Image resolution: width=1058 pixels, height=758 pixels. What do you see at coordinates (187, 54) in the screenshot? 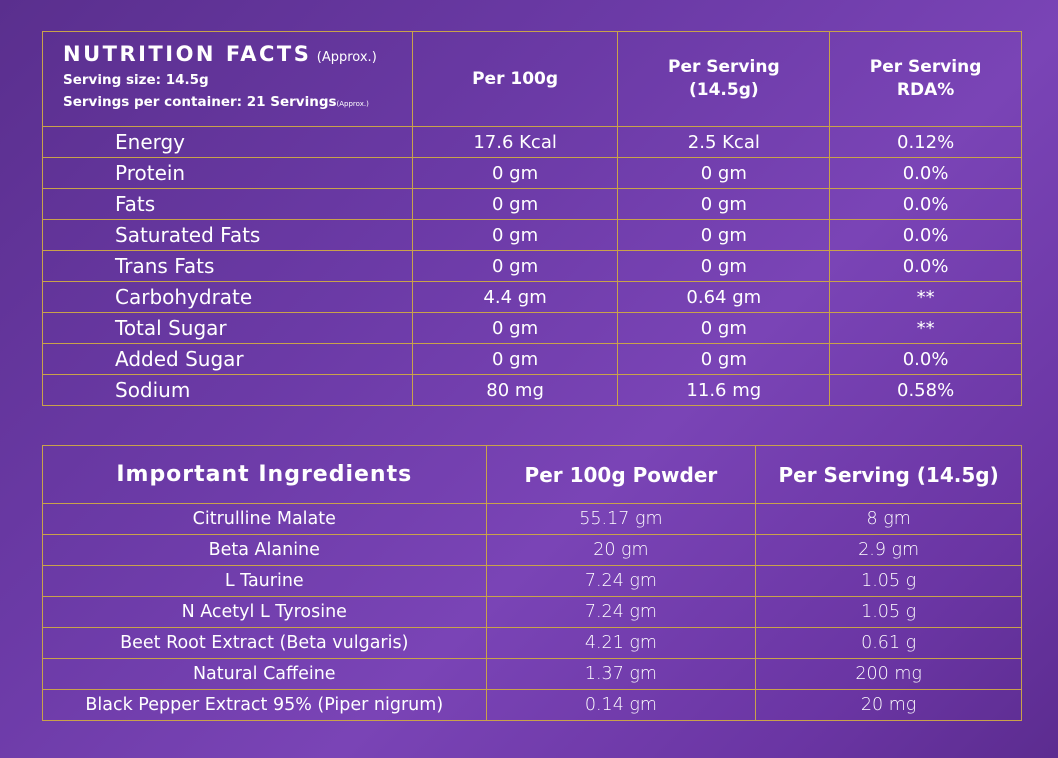
I see `nutrition-title: NUTRITION FACTS` at bounding box center [187, 54].